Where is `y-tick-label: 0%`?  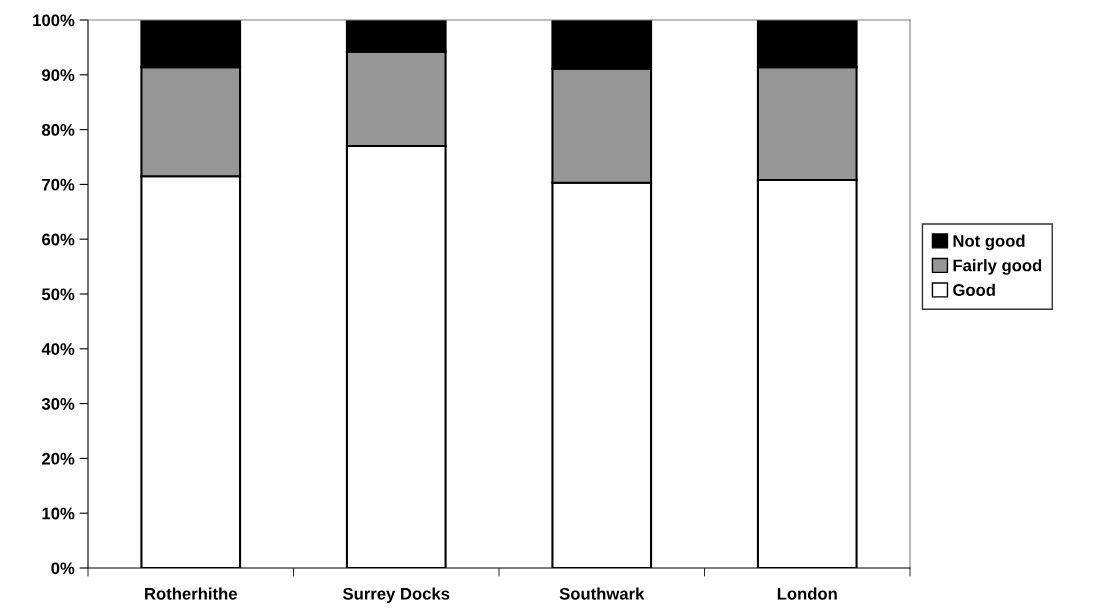
y-tick-label: 0% is located at coordinates (63, 568).